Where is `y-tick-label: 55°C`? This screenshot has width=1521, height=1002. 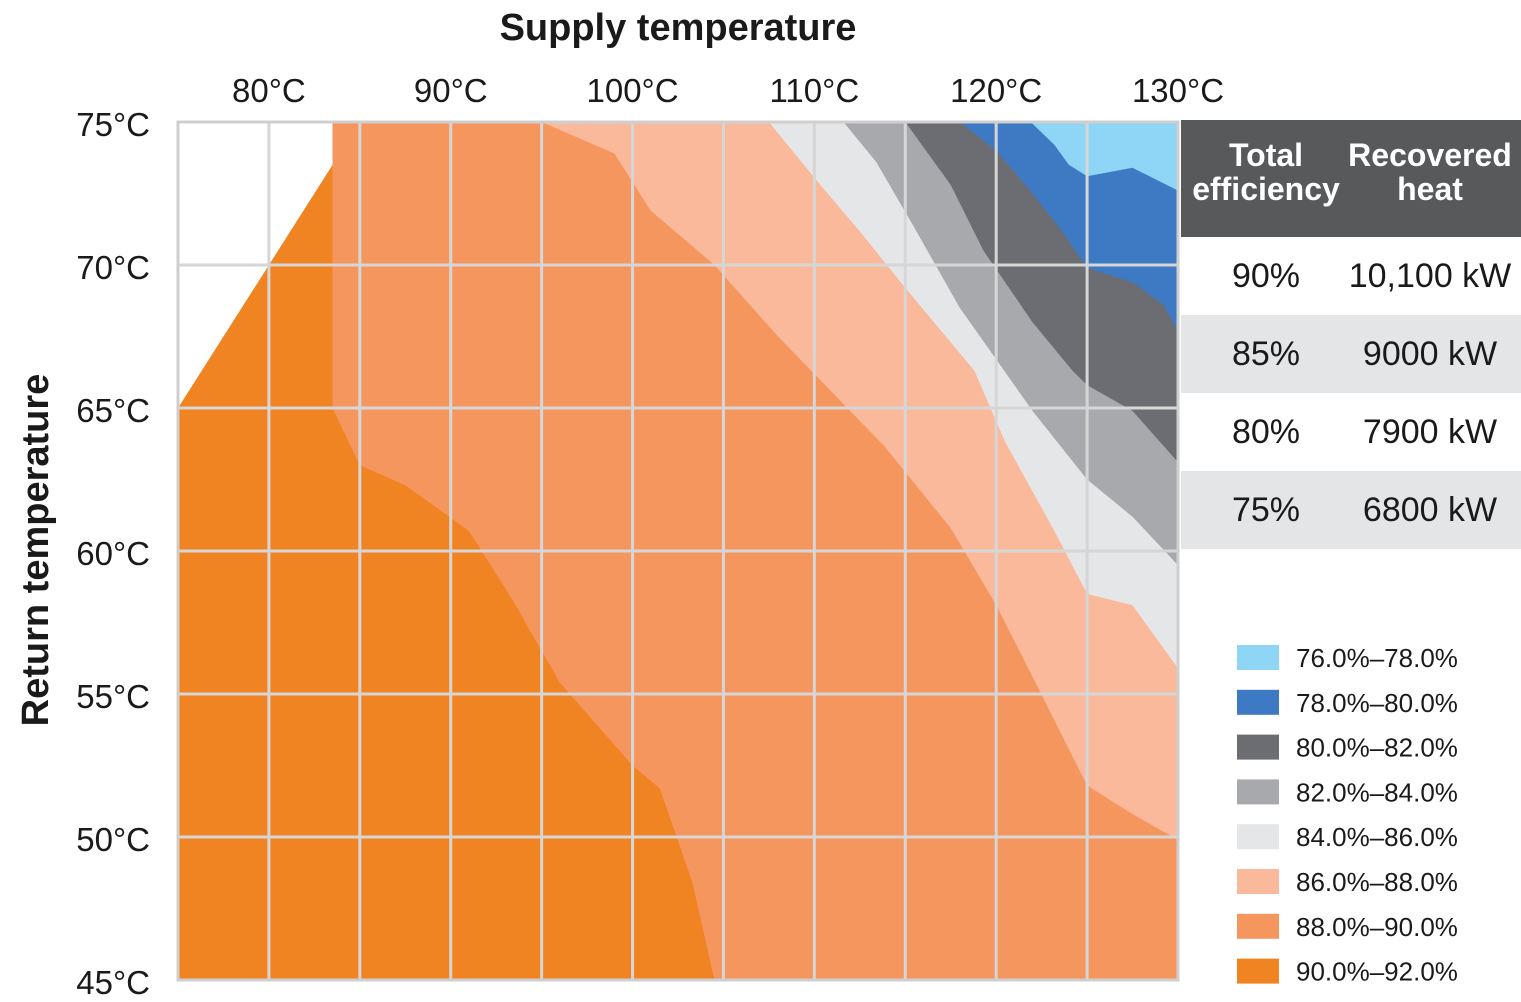
y-tick-label: 55°C is located at coordinates (113, 696).